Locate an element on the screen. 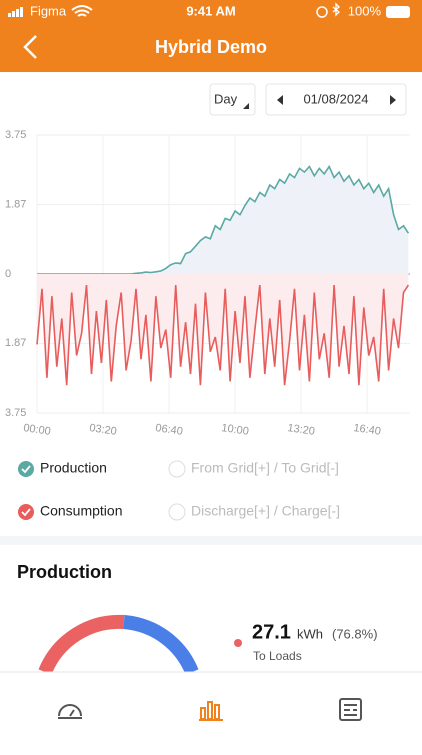 The height and width of the screenshot is (755, 422). x-tick-label: 06:40 is located at coordinates (169, 430).